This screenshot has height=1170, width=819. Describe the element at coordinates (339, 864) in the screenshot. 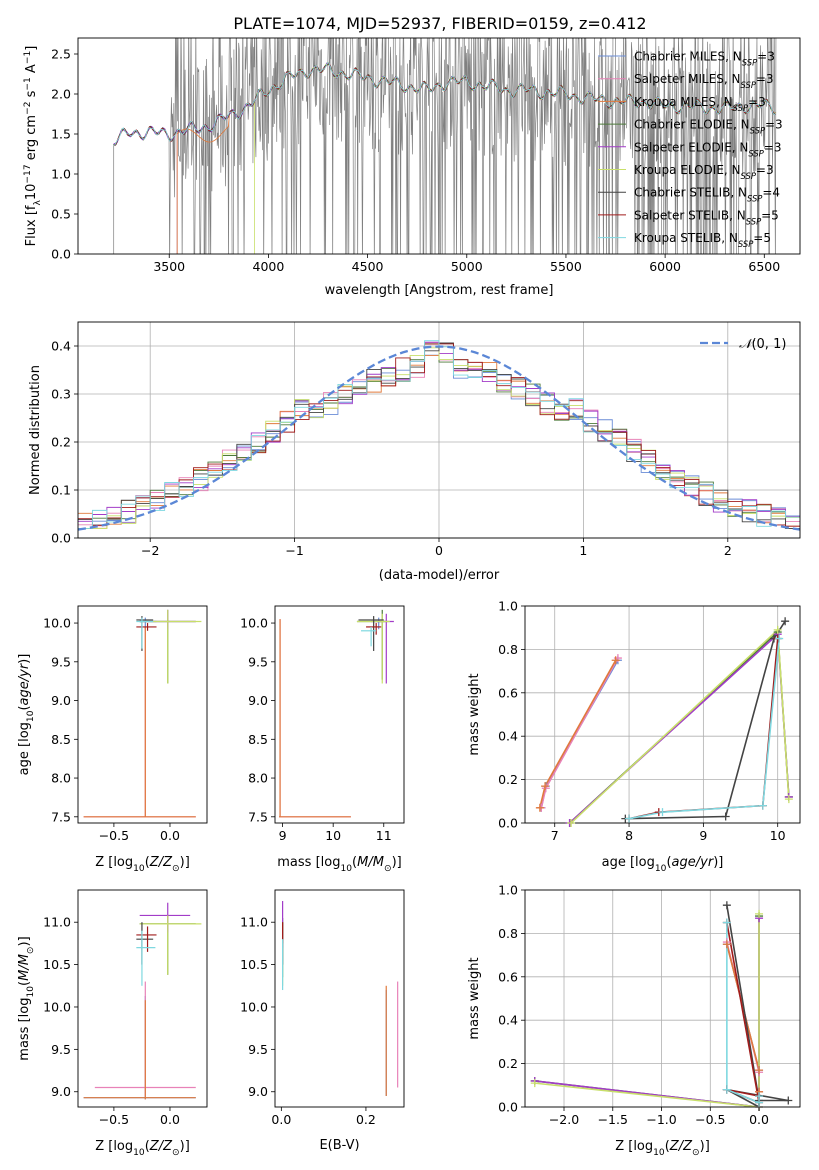

I see `x-axis-label: mass [log10(M/M⊙)]` at that location.